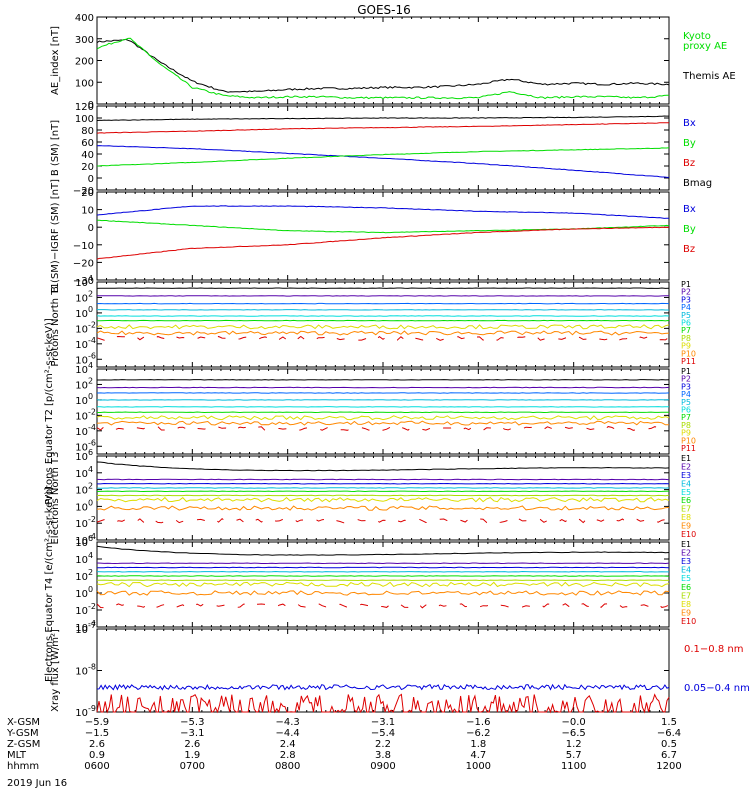 Image resolution: width=750 pixels, height=800 pixels. What do you see at coordinates (83, 281) in the screenshot?
I see `y-tick-label: −30` at bounding box center [83, 281].